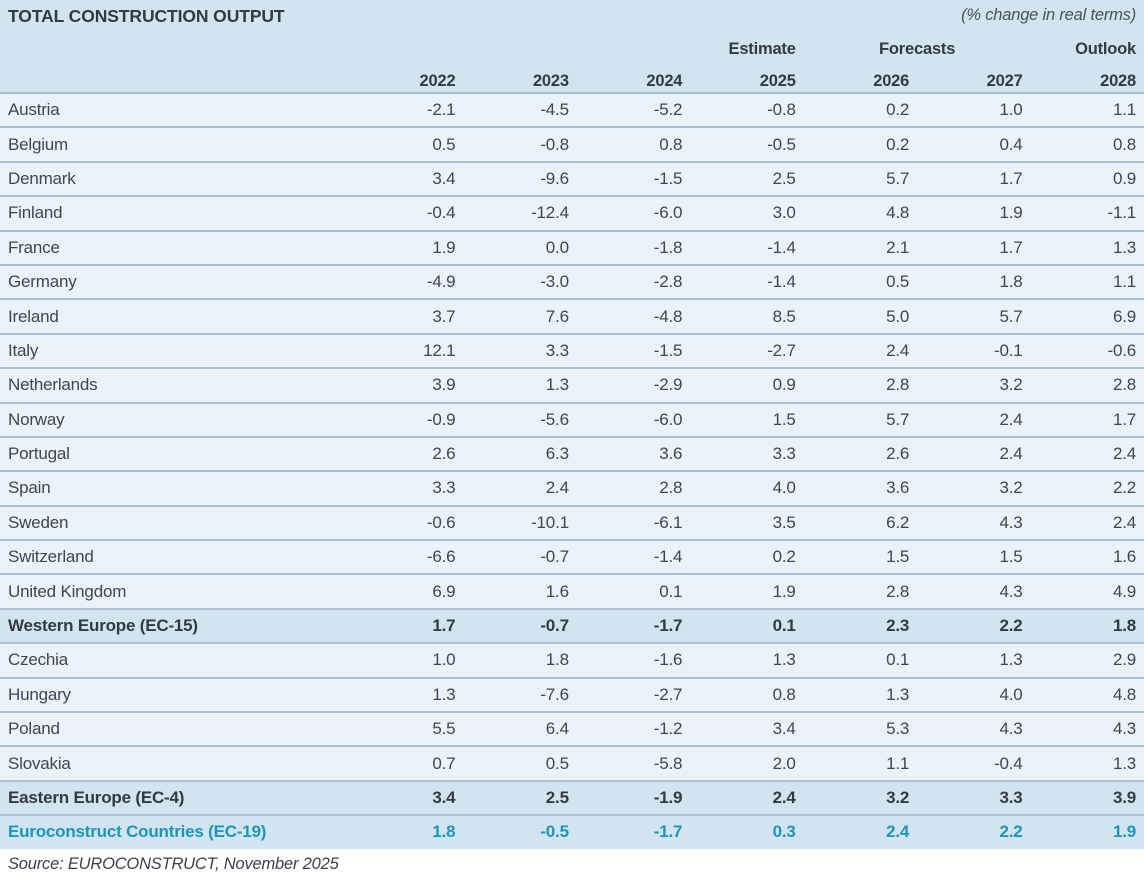 Image resolution: width=1144 pixels, height=886 pixels. What do you see at coordinates (781, 282) in the screenshot?
I see `value-cell: -1.4` at bounding box center [781, 282].